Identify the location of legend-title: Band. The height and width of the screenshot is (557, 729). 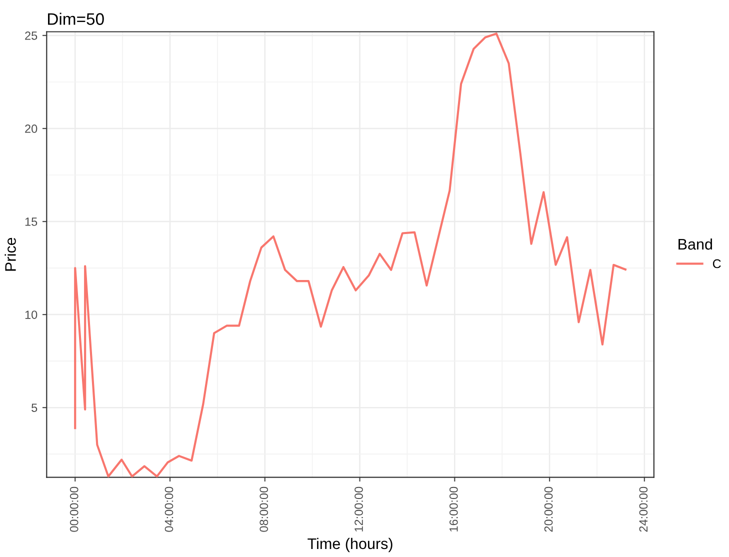
(695, 244).